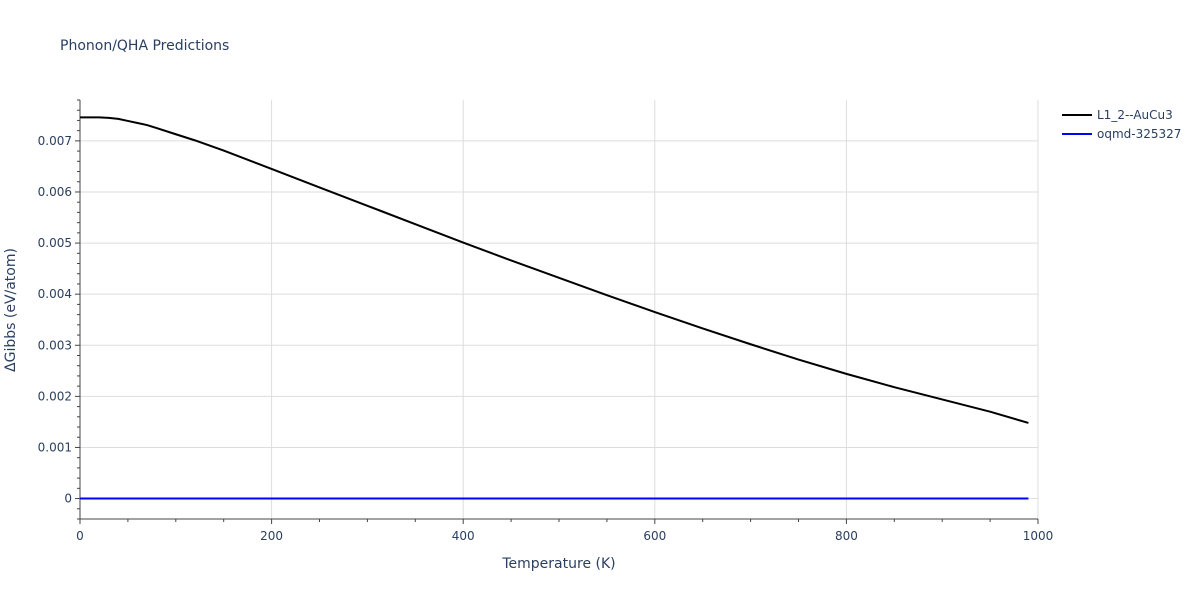 This screenshot has height=600, width=1200. Describe the element at coordinates (55, 345) in the screenshot. I see `y-tick-label: 0.003` at that location.